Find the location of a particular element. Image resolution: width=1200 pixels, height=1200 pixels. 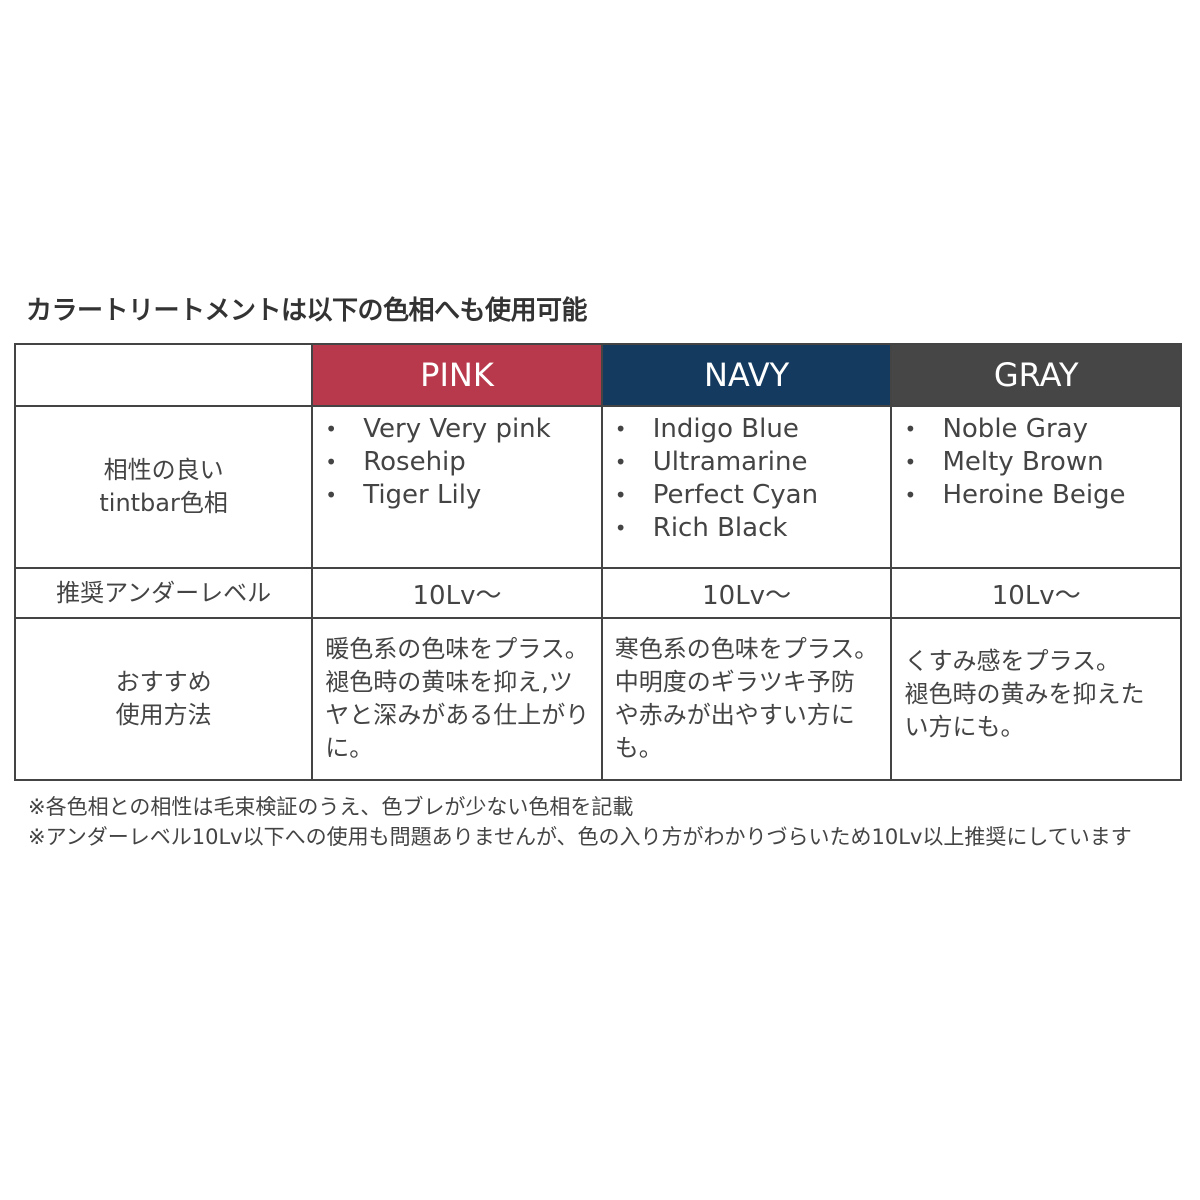

under-level-gray: 10Lv〜 is located at coordinates (1036, 593).